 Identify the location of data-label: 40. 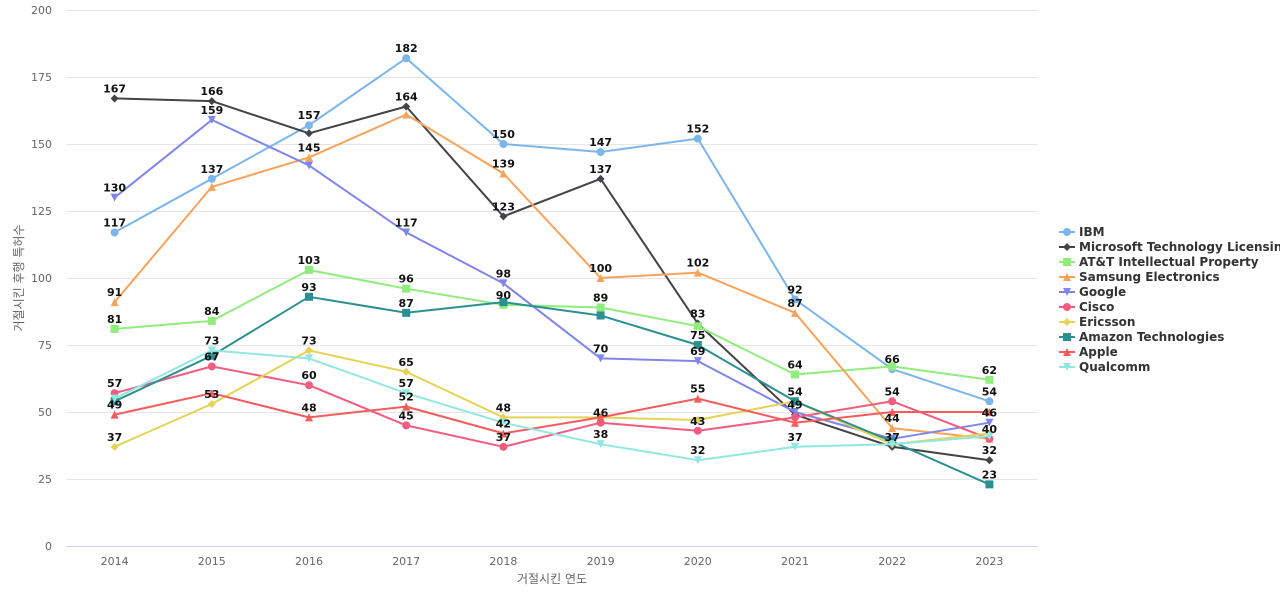
(990, 429).